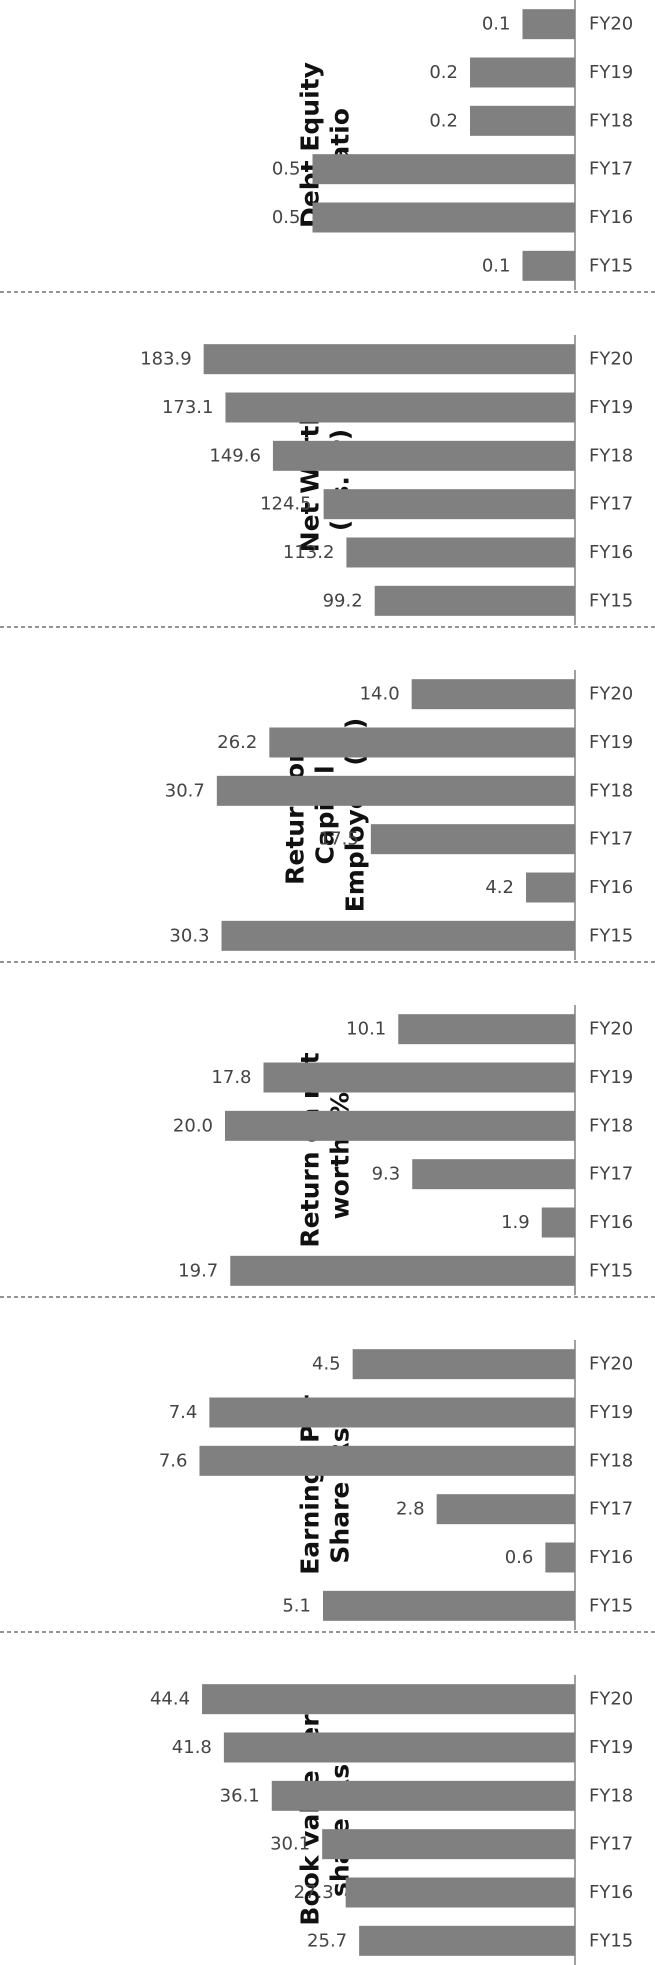  Describe the element at coordinates (192, 1747) in the screenshot. I see `value-label: 41.8` at that location.